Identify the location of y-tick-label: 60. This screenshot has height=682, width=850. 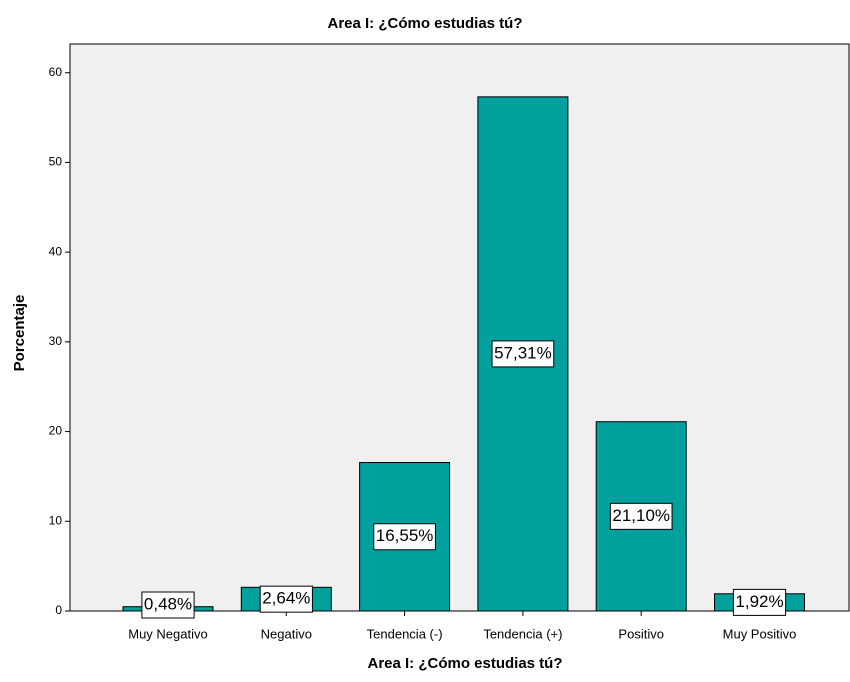
(56, 72).